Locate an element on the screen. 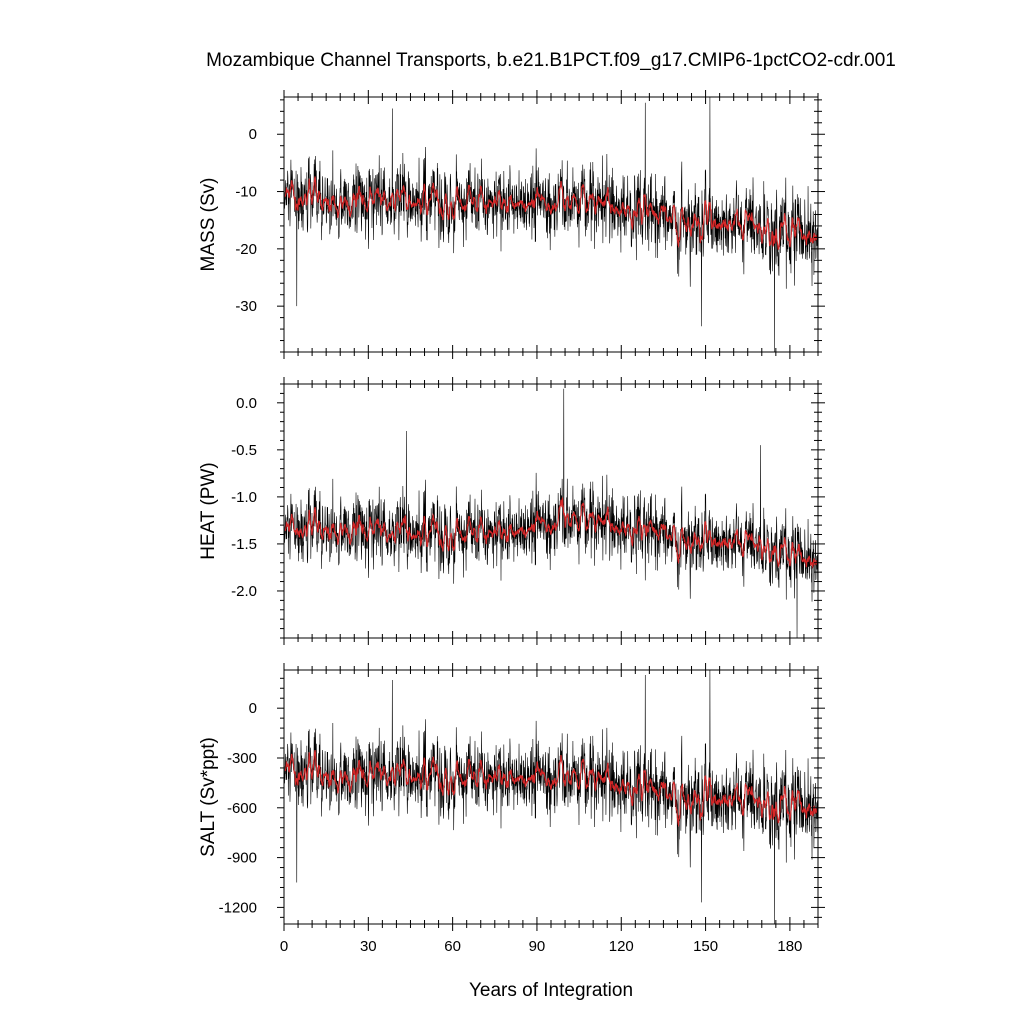 The width and height of the screenshot is (1024, 1024). x-tick-label: 90 is located at coordinates (537, 946).